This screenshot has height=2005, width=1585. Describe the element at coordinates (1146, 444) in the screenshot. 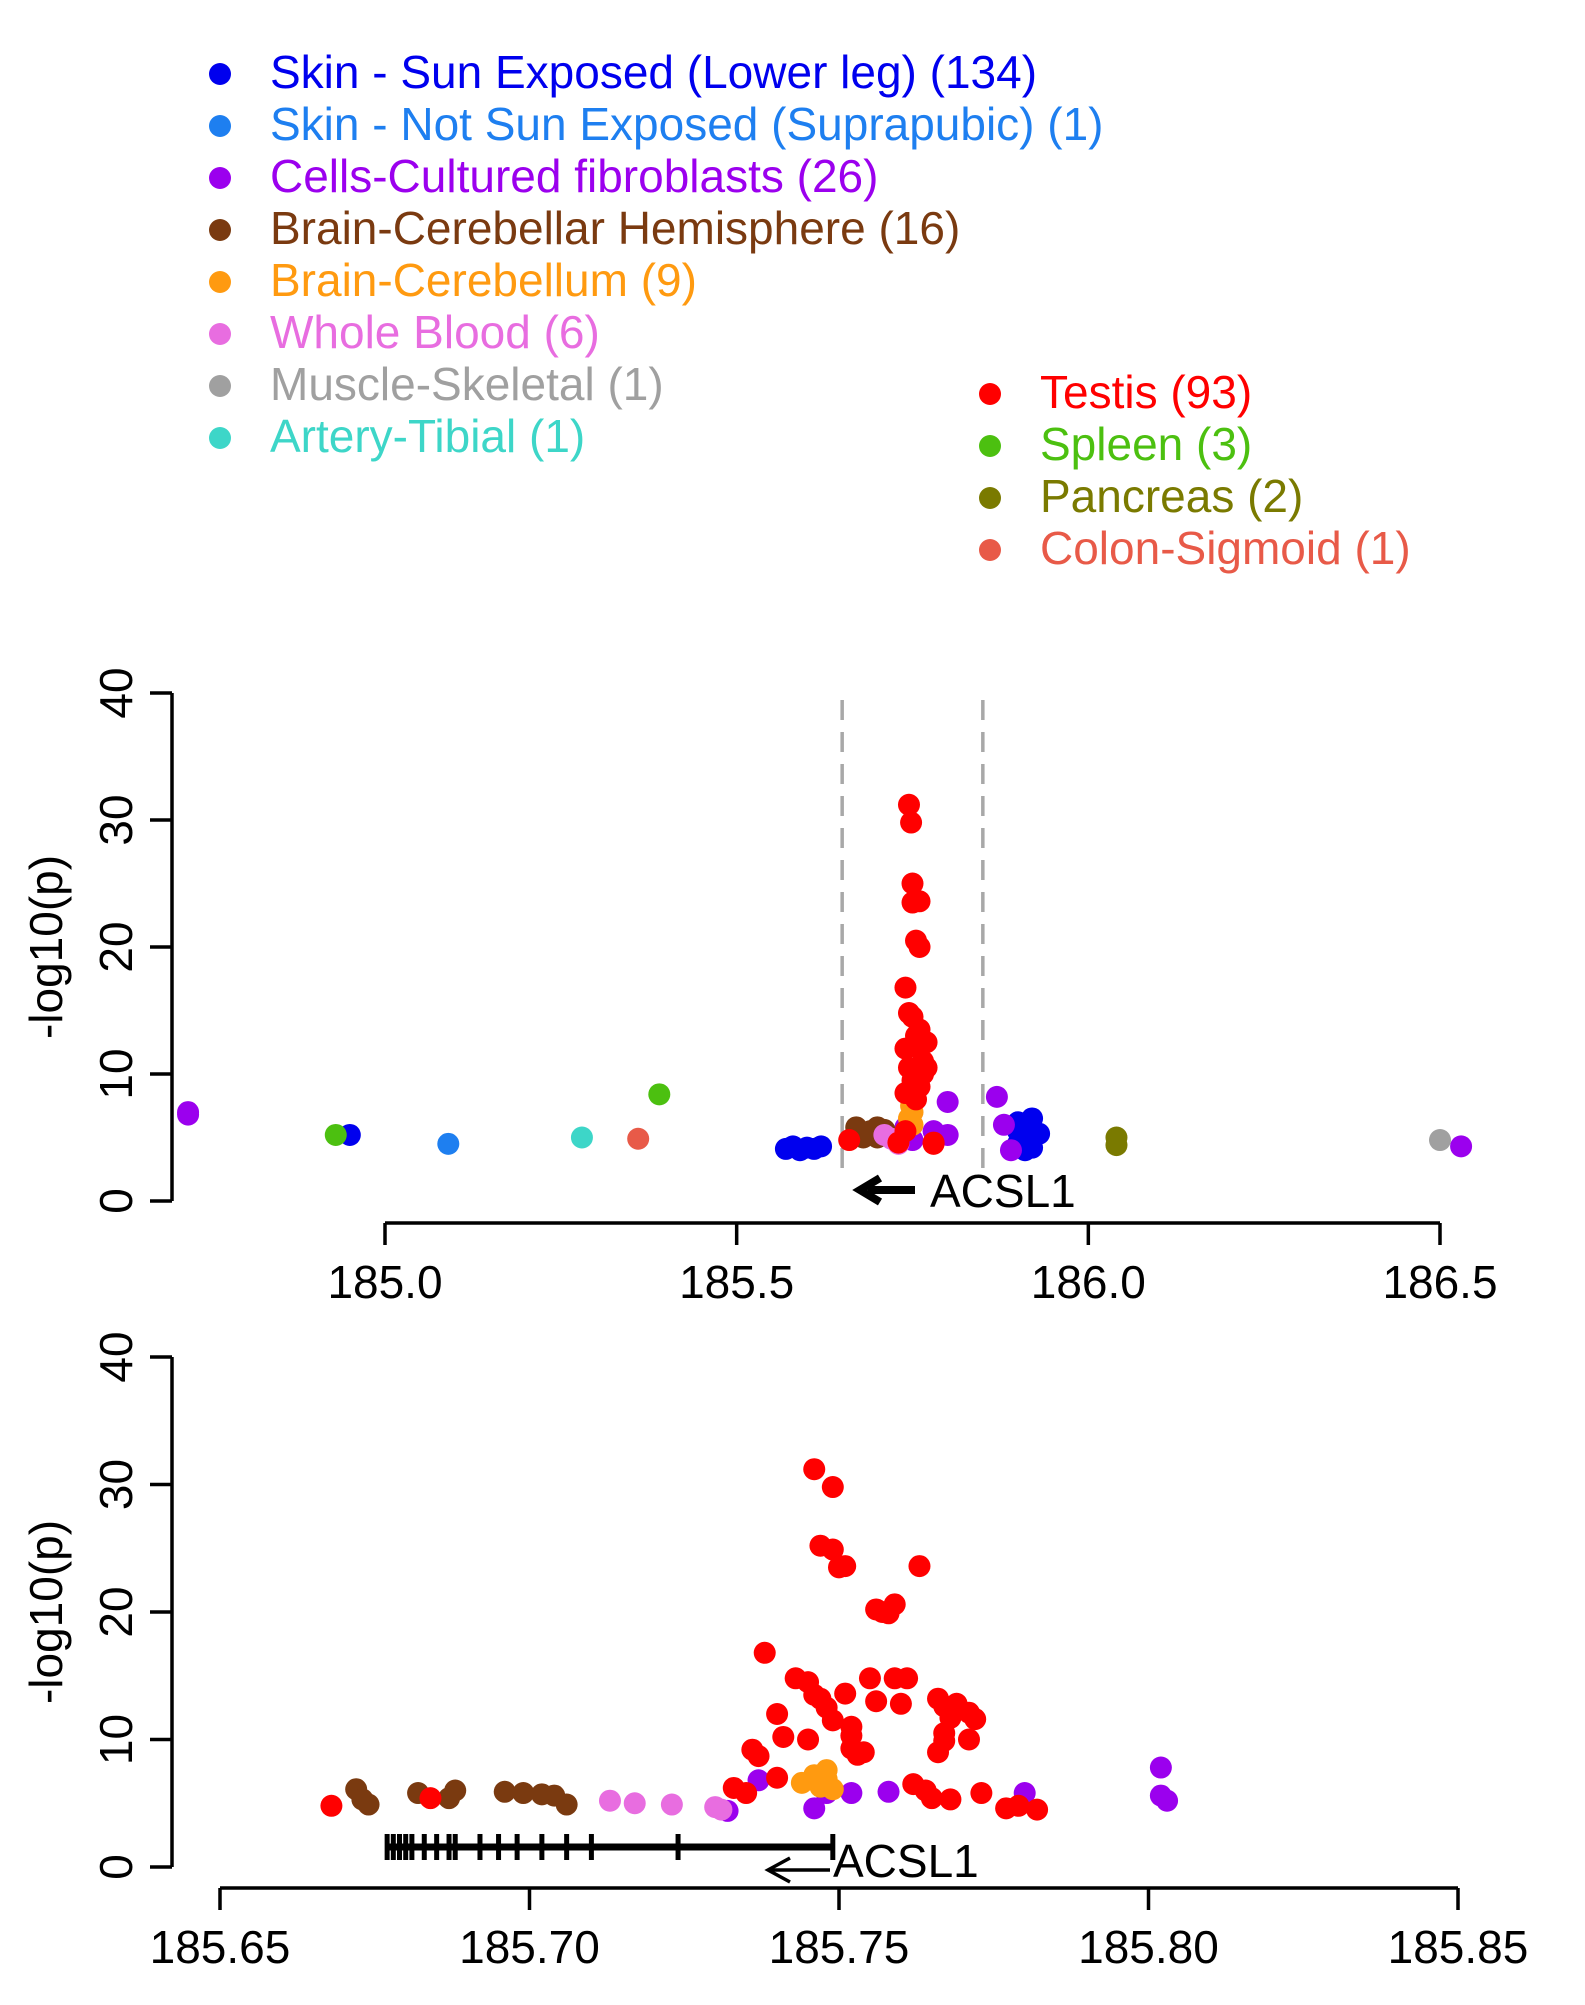

I see `legend-label: Spleen (3)` at that location.